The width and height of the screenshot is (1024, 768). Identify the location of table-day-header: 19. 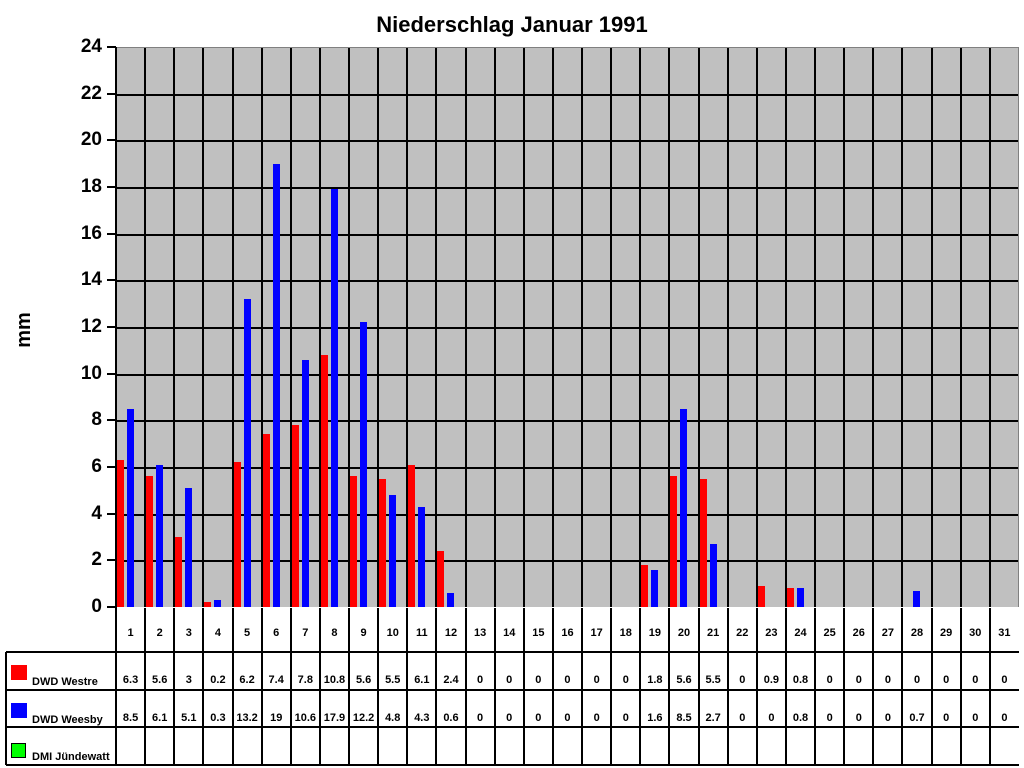
(654, 633).